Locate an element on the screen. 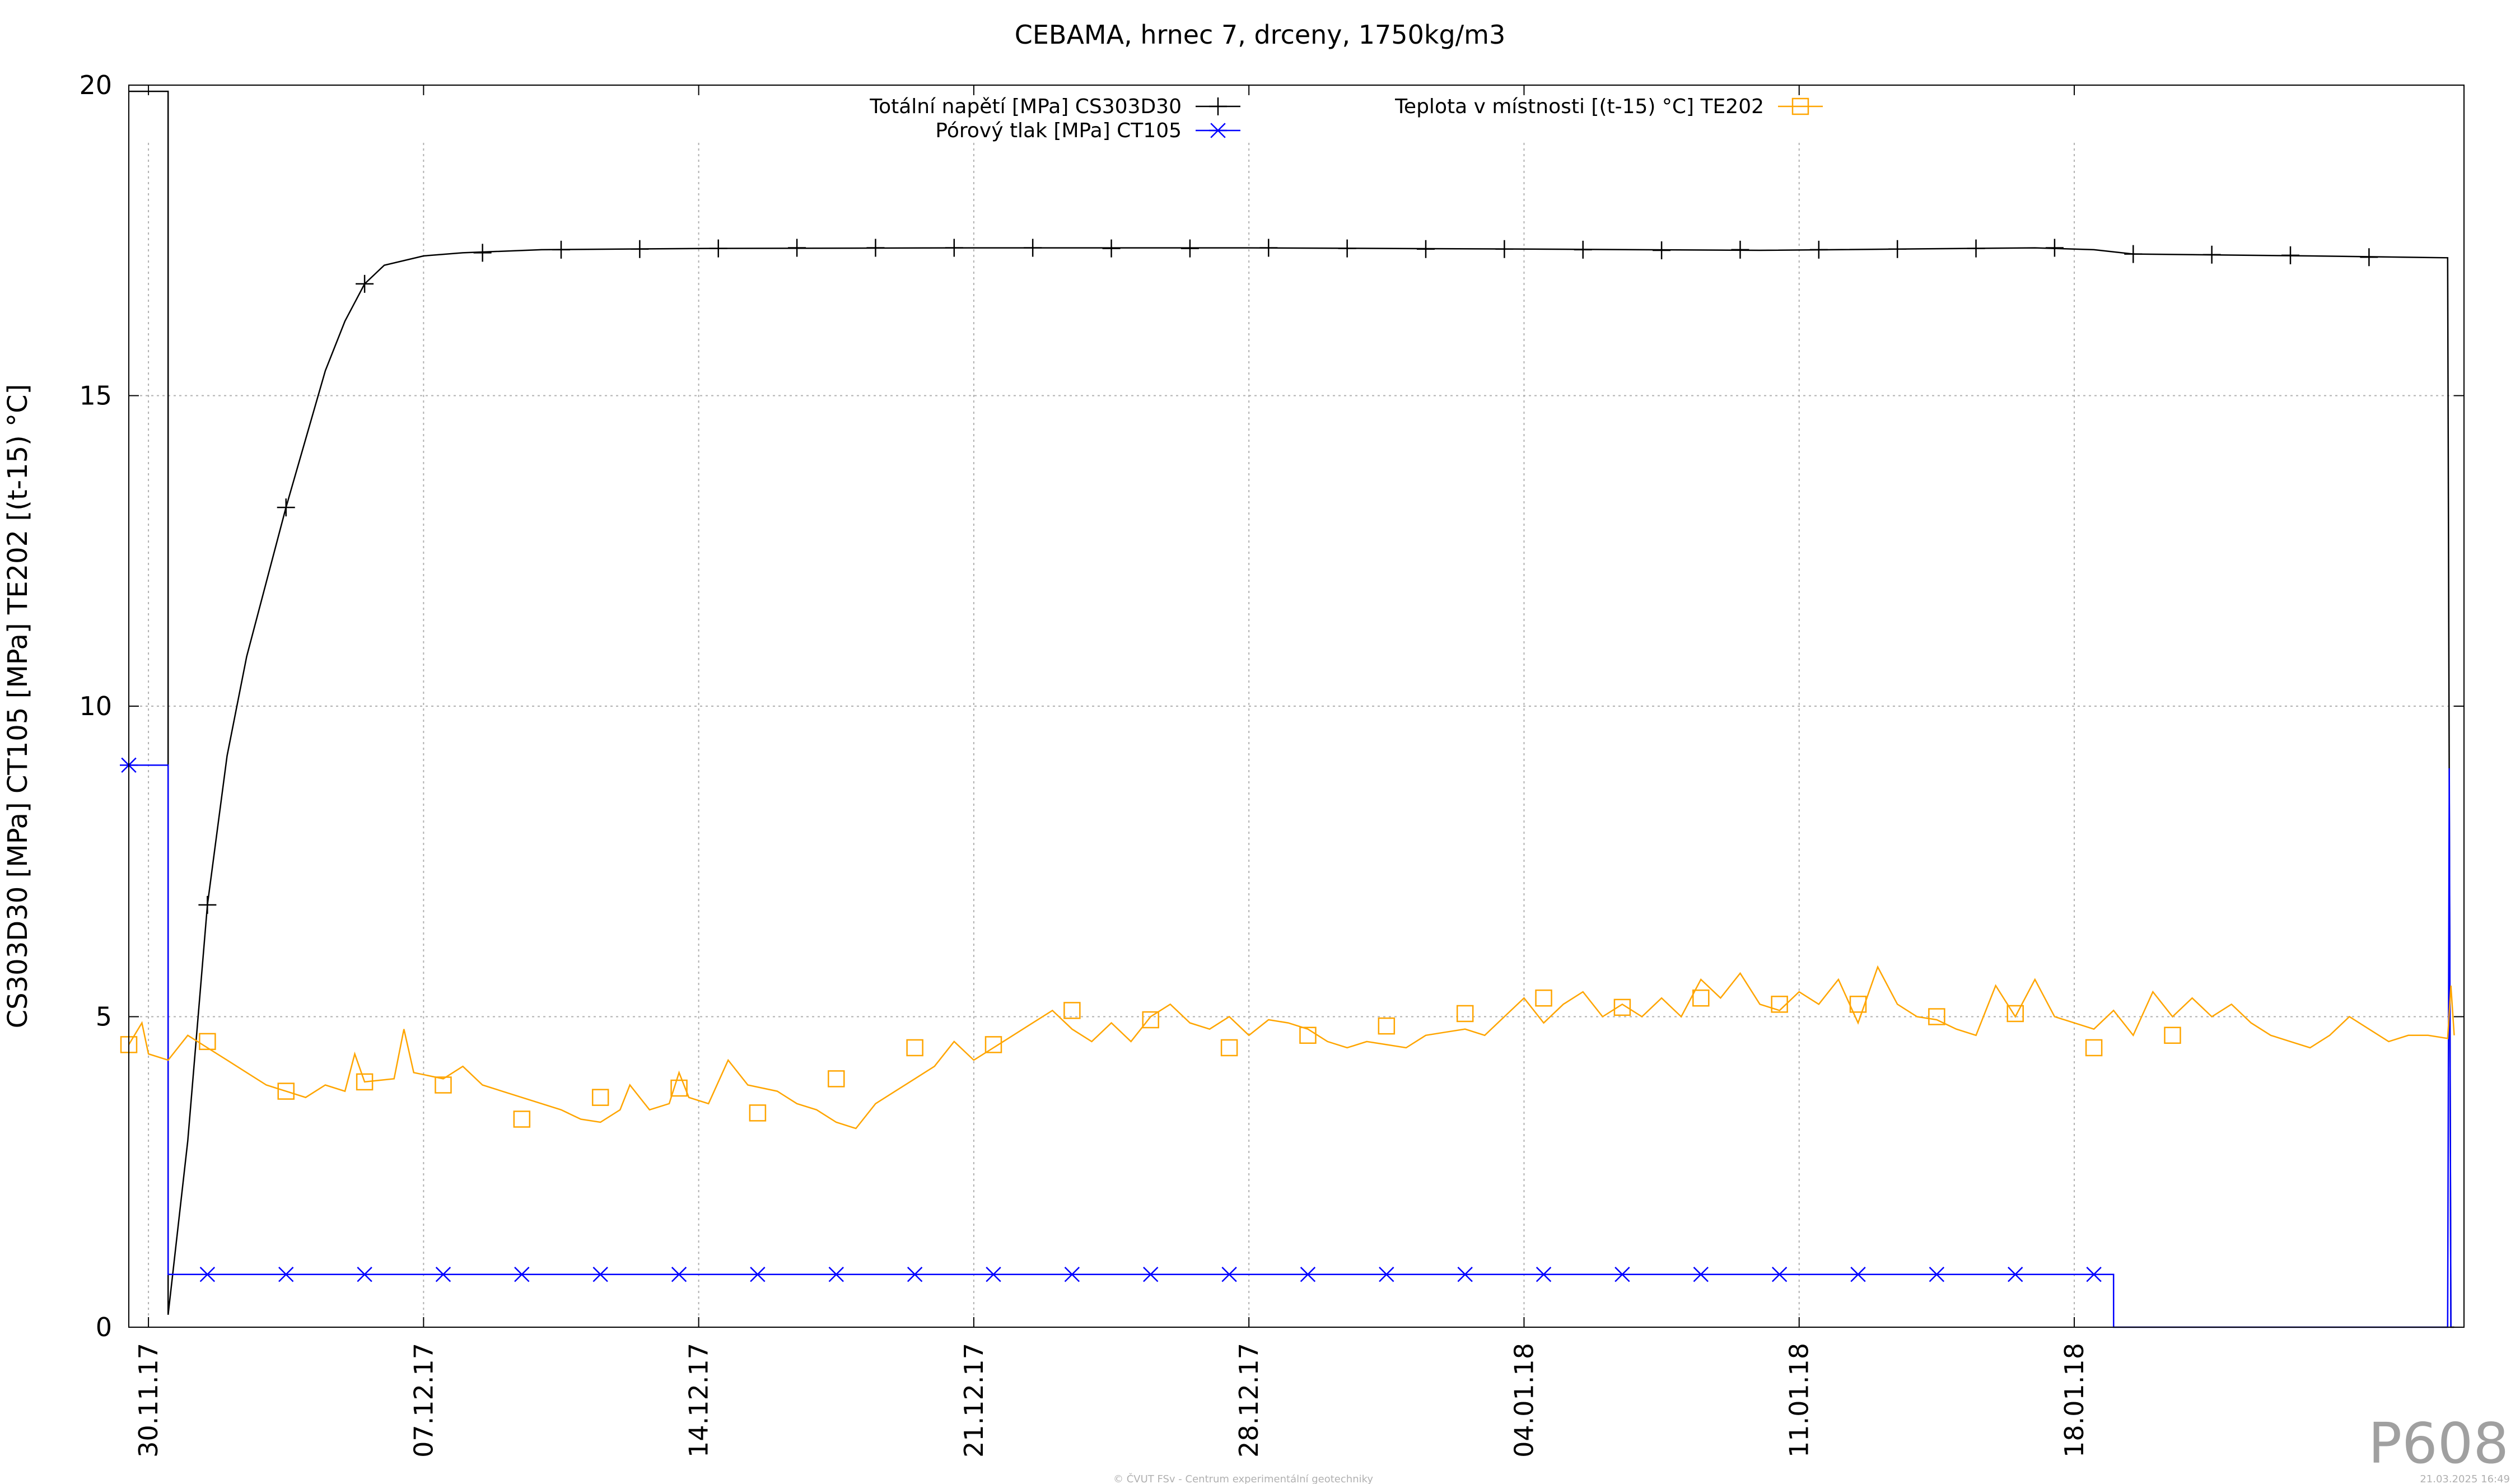 This screenshot has width=2520, height=1484. y-tick-label: 15 is located at coordinates (96, 396).